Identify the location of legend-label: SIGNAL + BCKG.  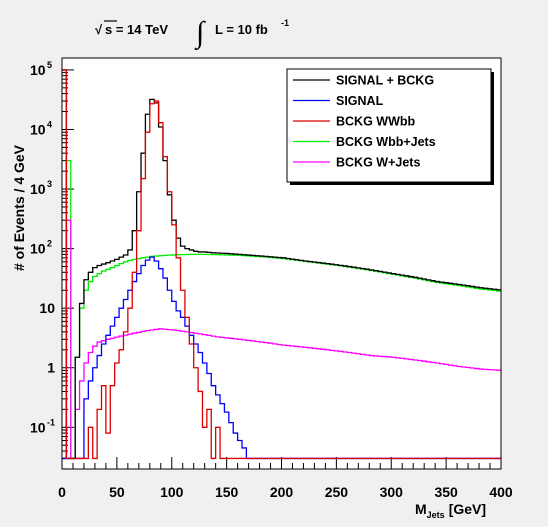
(385, 81).